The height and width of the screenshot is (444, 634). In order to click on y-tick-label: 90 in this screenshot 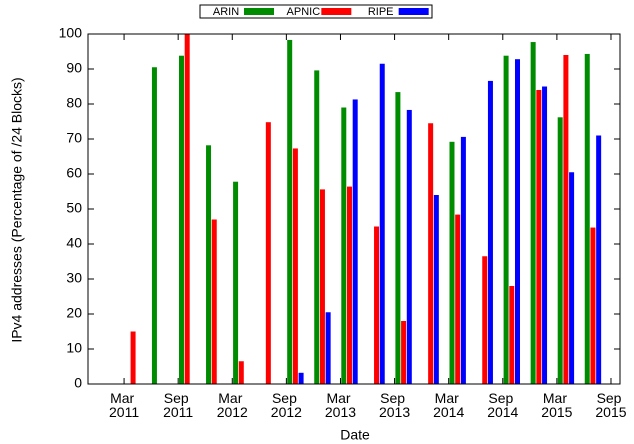, I will do `click(74, 68)`.